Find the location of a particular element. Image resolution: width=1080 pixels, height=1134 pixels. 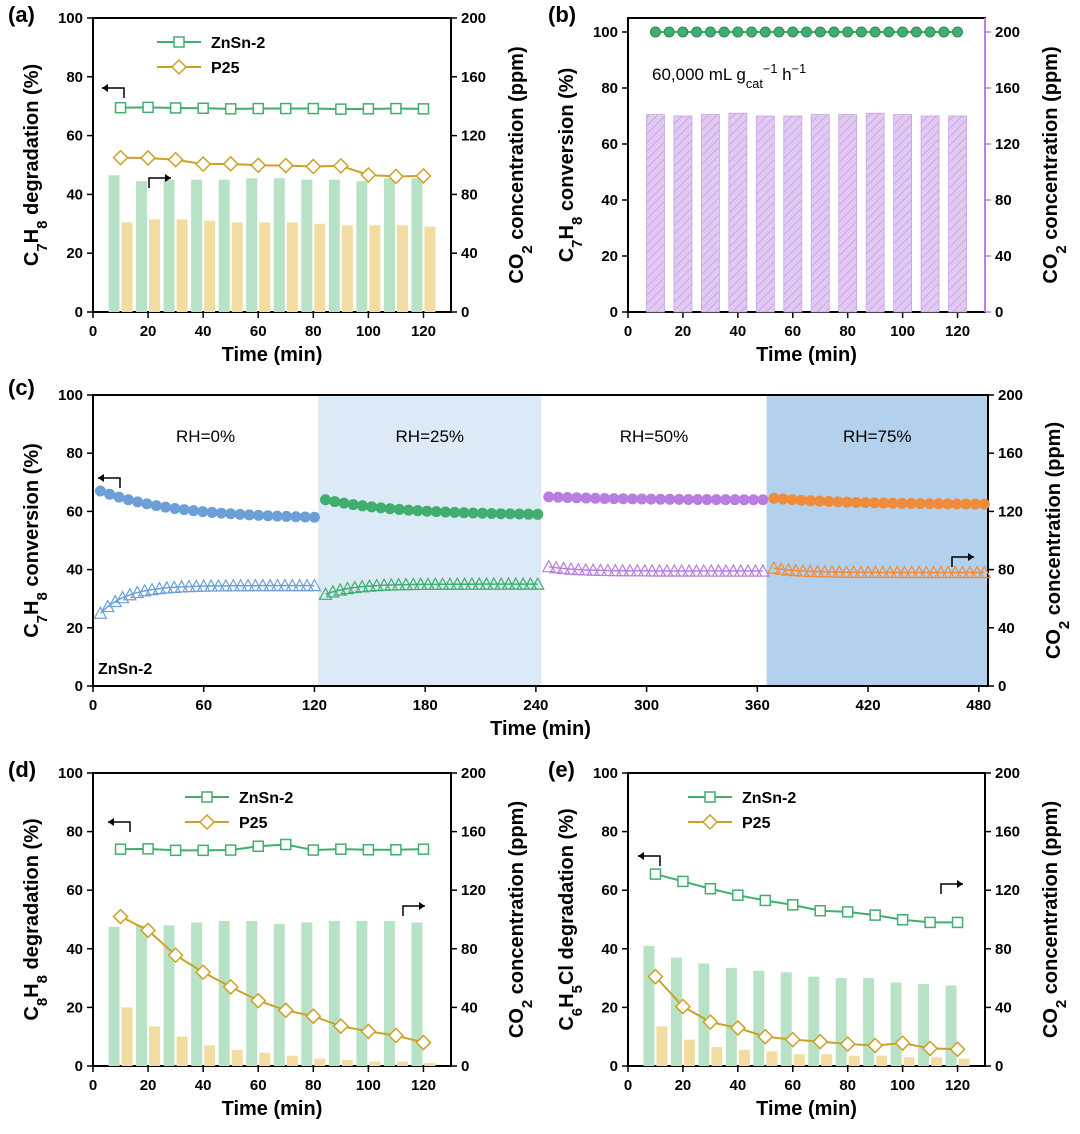

legend-label: ZnSn-2 is located at coordinates (769, 798).